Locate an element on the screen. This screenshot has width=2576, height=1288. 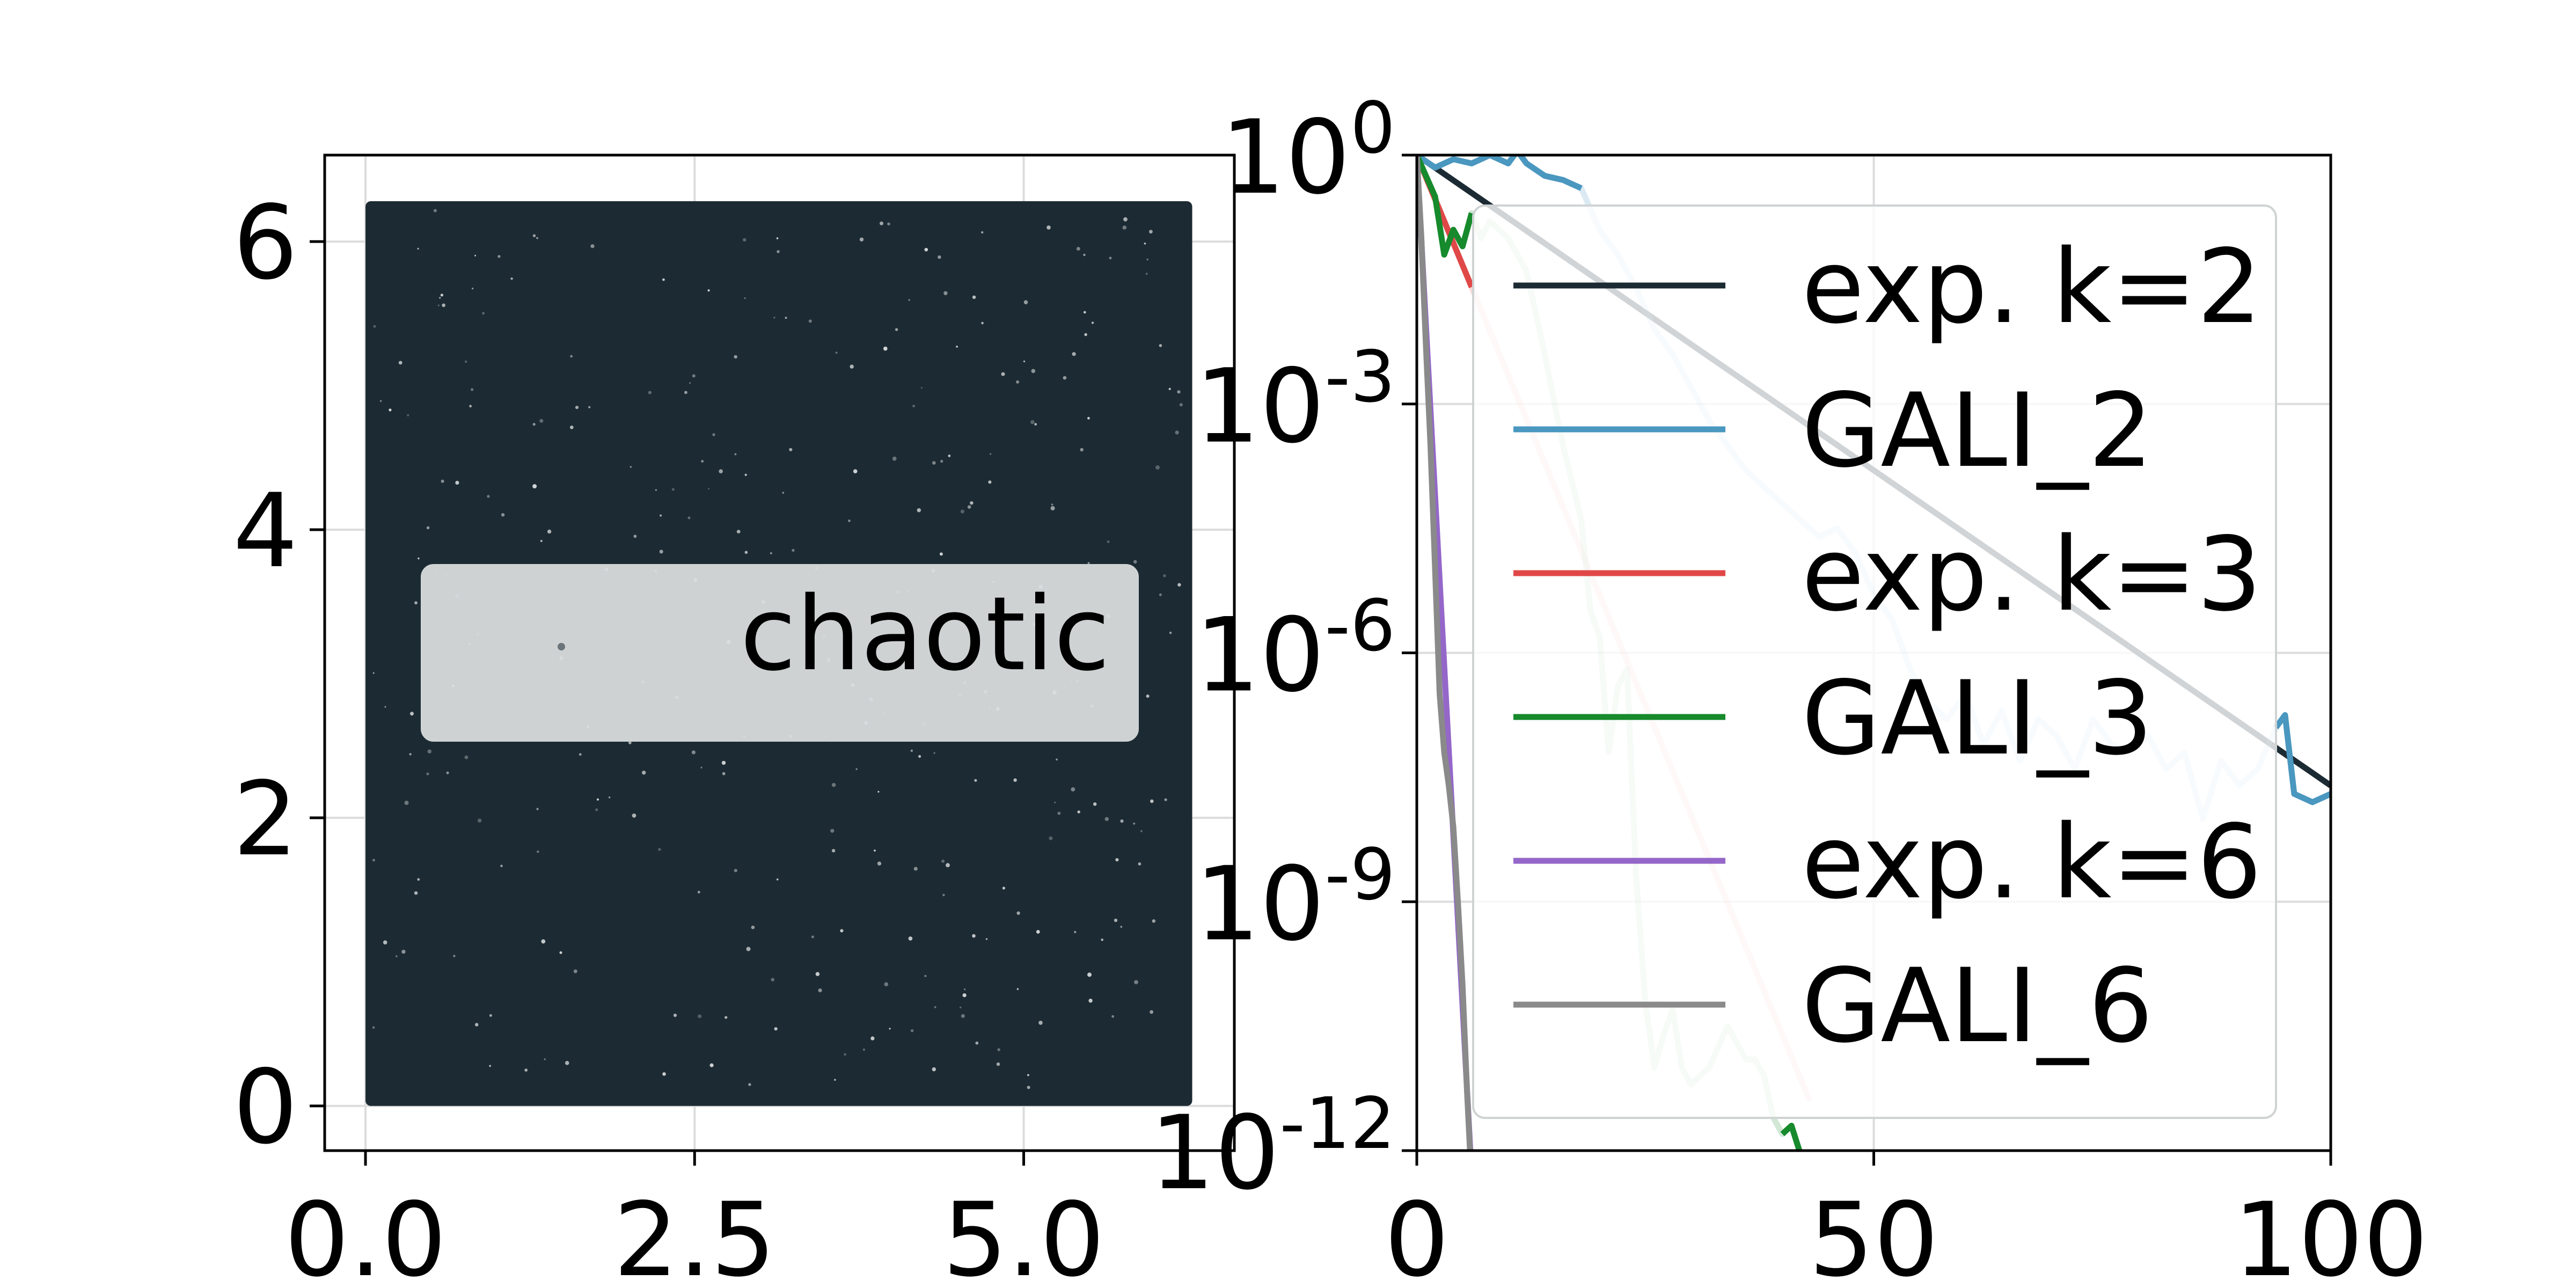
scatter-y-tick-label: 2 is located at coordinates (265, 819).